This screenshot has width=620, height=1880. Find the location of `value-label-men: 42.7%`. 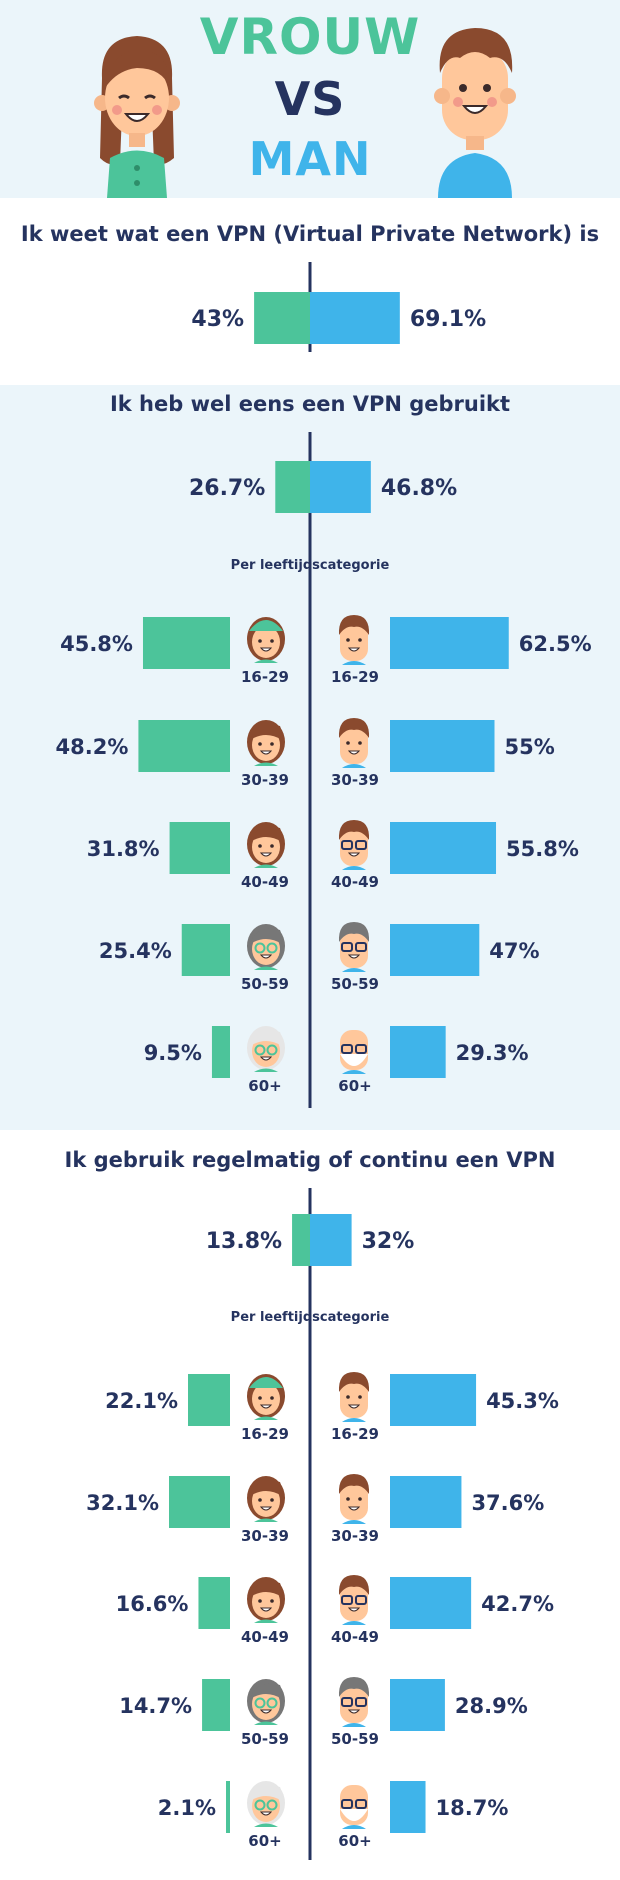

value-label-men: 42.7% is located at coordinates (517, 1604).